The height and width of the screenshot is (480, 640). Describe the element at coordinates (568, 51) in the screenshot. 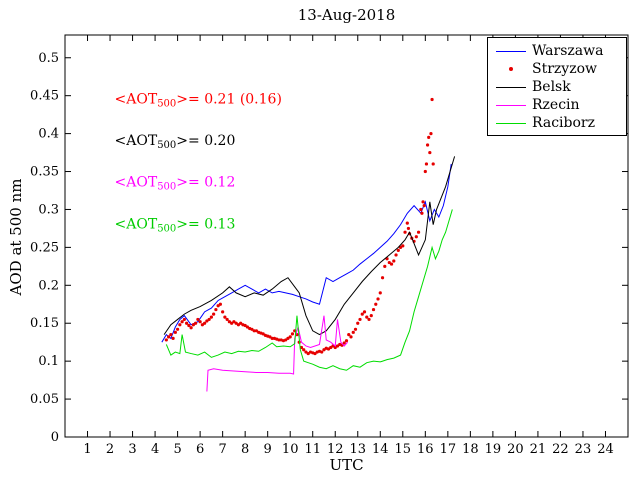

I see `legend-label: Warszawa` at that location.